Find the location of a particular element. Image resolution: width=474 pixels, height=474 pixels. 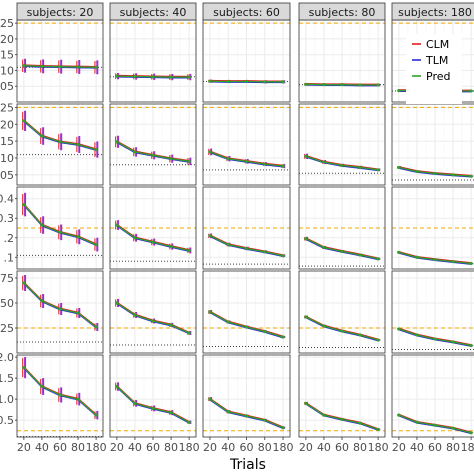

panel-r3-c3 is located at coordinates (342, 312).